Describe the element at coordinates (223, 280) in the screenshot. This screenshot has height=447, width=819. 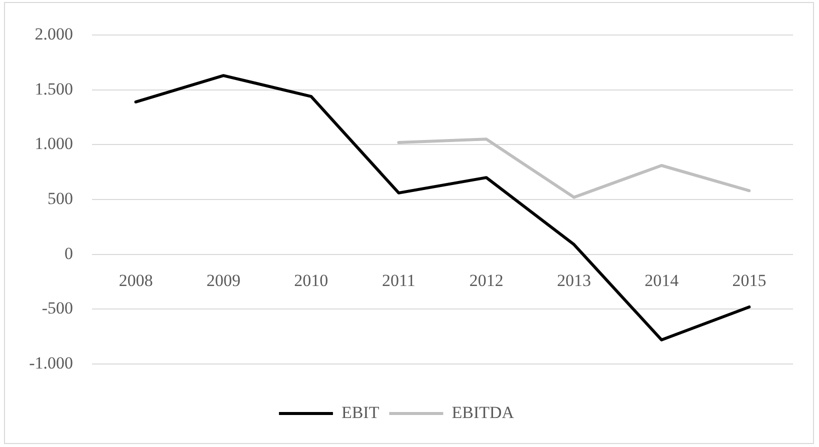
I see `x-tick-label: 2009` at that location.